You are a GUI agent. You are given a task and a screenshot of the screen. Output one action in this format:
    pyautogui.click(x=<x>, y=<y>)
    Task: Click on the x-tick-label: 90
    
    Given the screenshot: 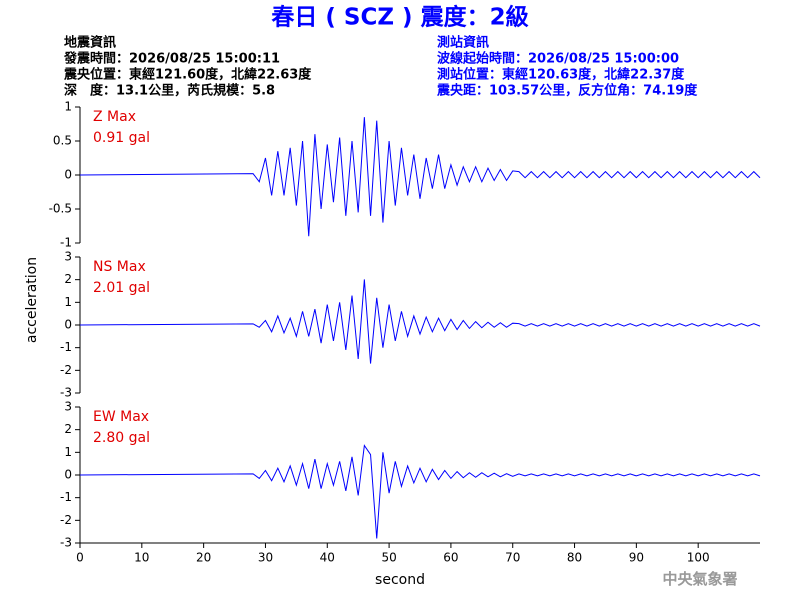 What is the action you would take?
    pyautogui.click(x=636, y=558)
    